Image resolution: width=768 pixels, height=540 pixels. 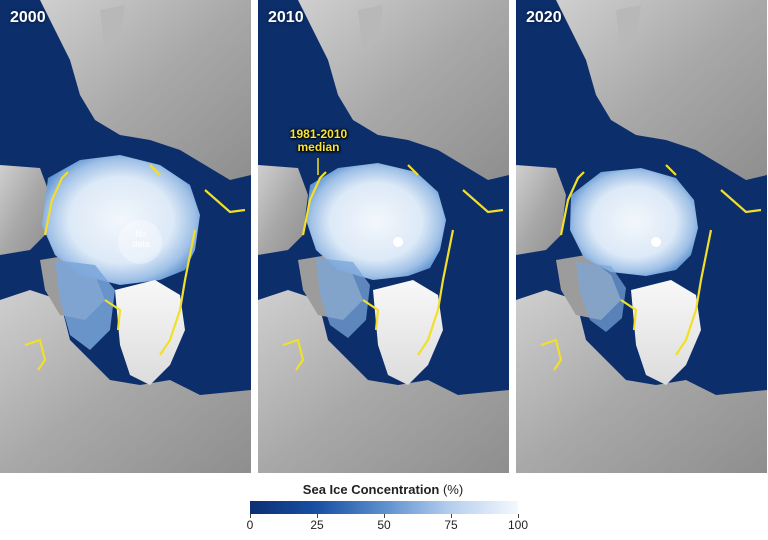 I want to click on legend-tick-label: 100, so click(x=518, y=525).